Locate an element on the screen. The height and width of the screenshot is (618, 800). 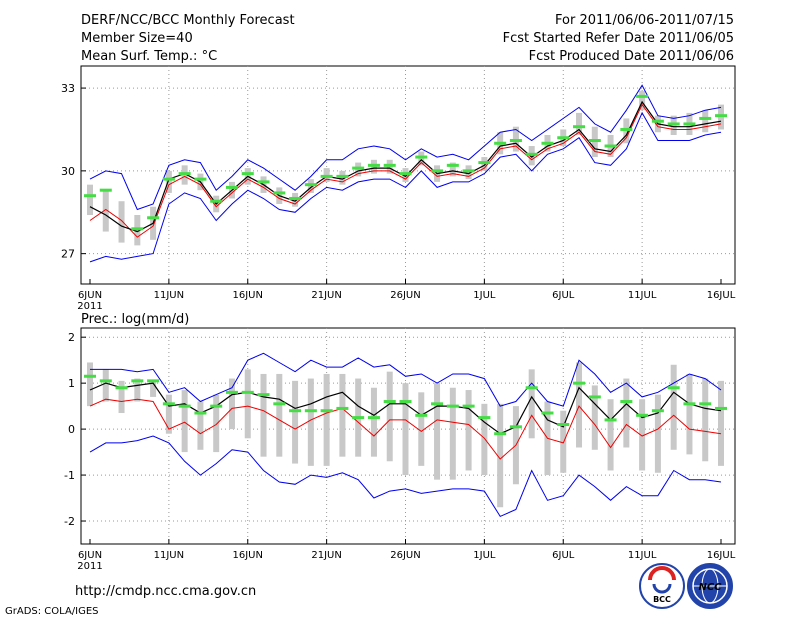
prec-year-label: 2011 is located at coordinates (89, 566).